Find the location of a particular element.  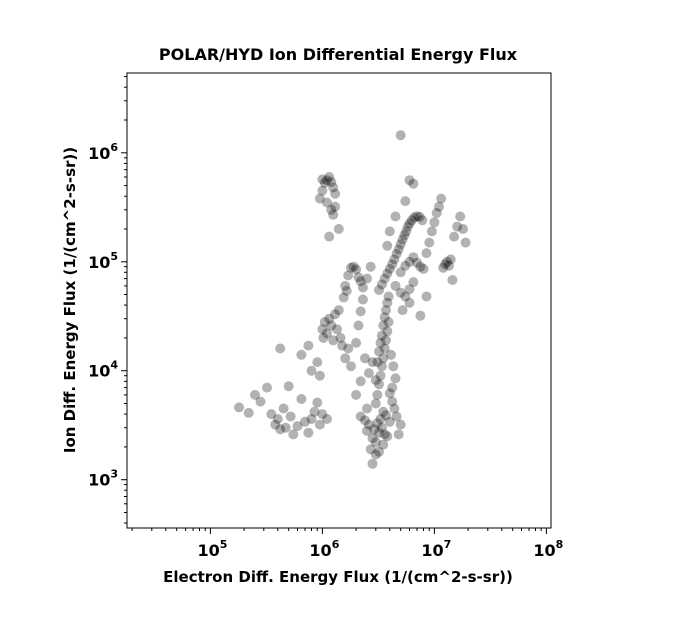

y-tick-label: 106 is located at coordinates (103, 152).